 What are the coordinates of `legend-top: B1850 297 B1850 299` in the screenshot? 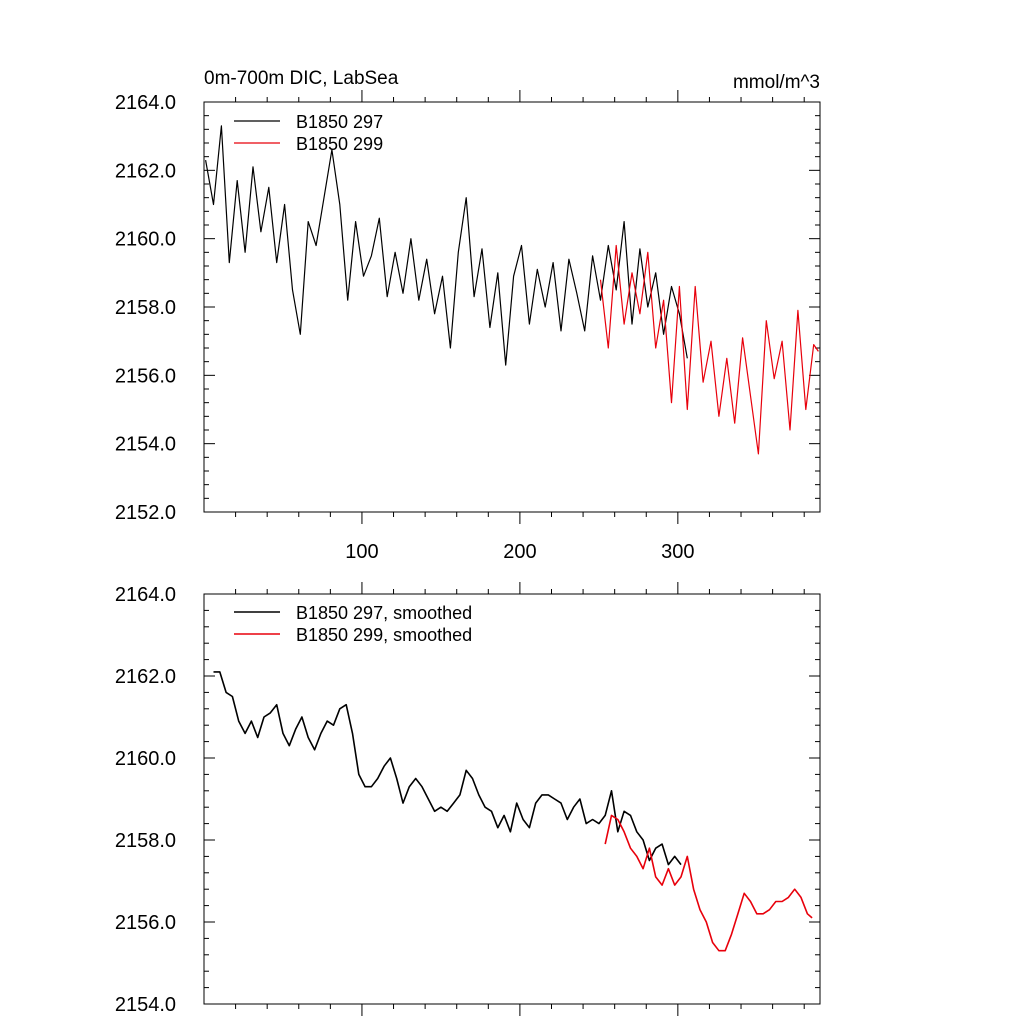 It's located at (308, 133).